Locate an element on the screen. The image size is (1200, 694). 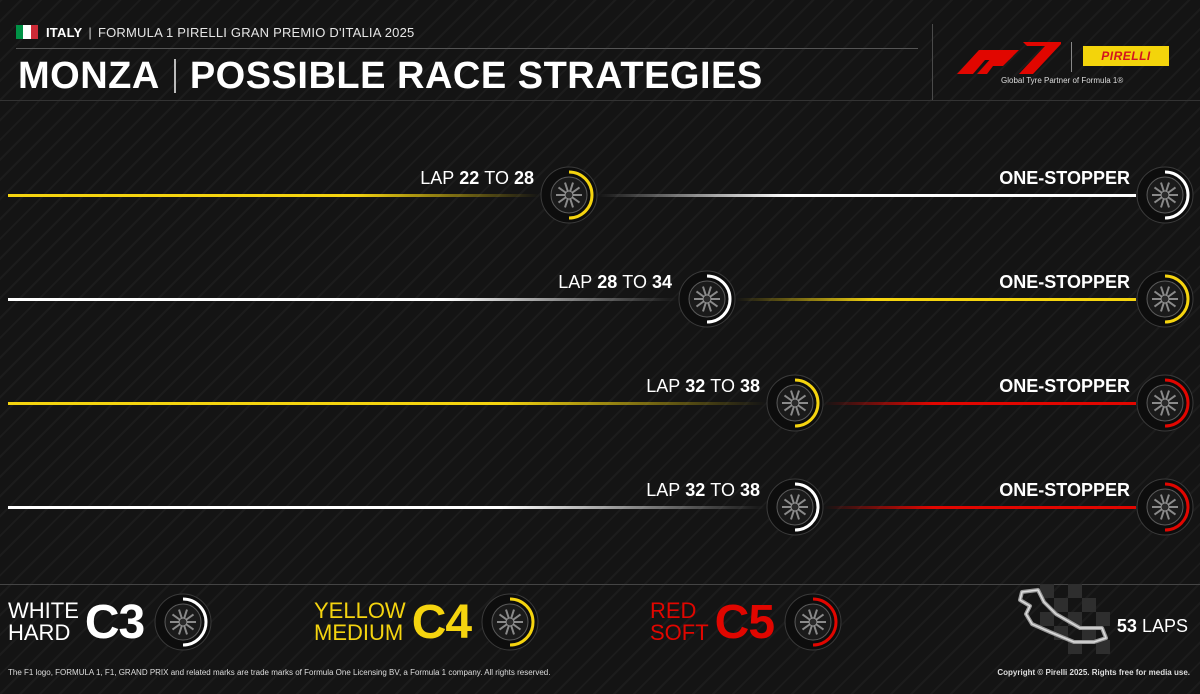
laps-number: 53 is located at coordinates (1126, 626).